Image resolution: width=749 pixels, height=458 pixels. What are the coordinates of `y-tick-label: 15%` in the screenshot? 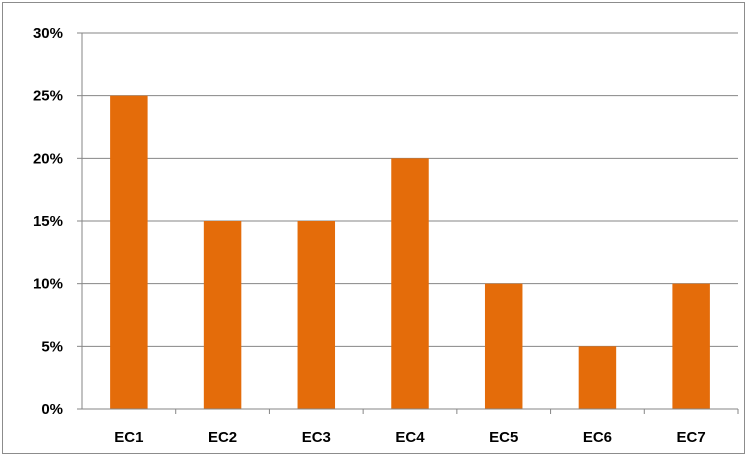 It's located at (48, 221).